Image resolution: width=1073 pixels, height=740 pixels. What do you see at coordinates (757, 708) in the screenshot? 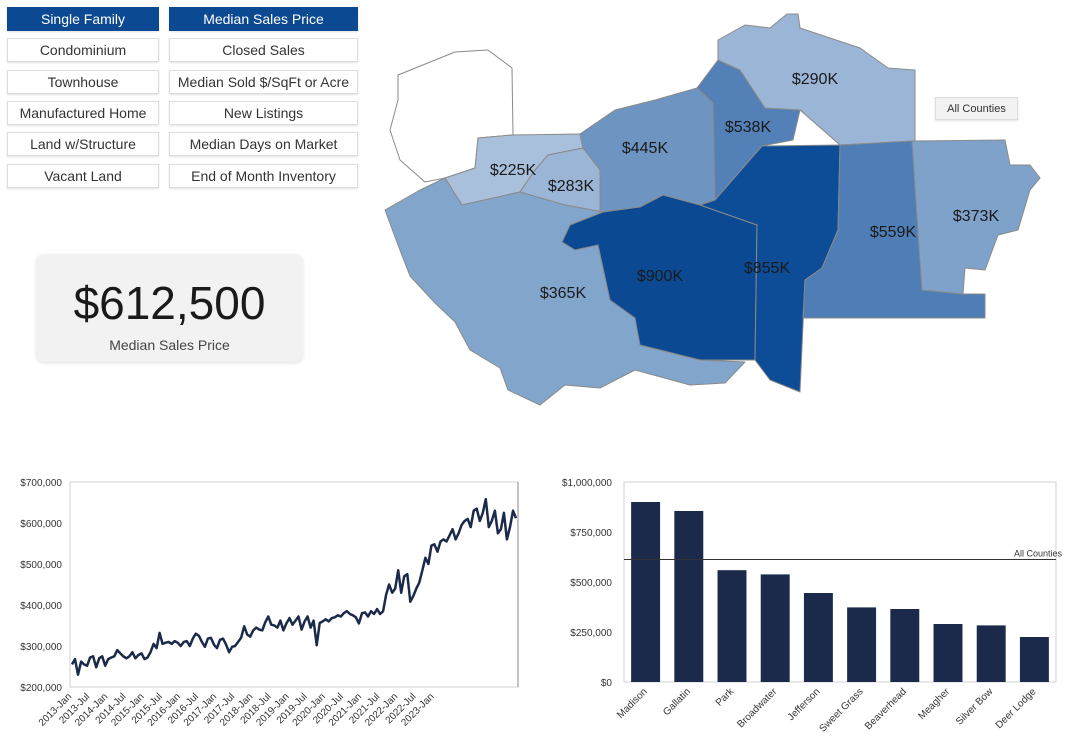
I see `x-tick-label: Broadwater` at bounding box center [757, 708].